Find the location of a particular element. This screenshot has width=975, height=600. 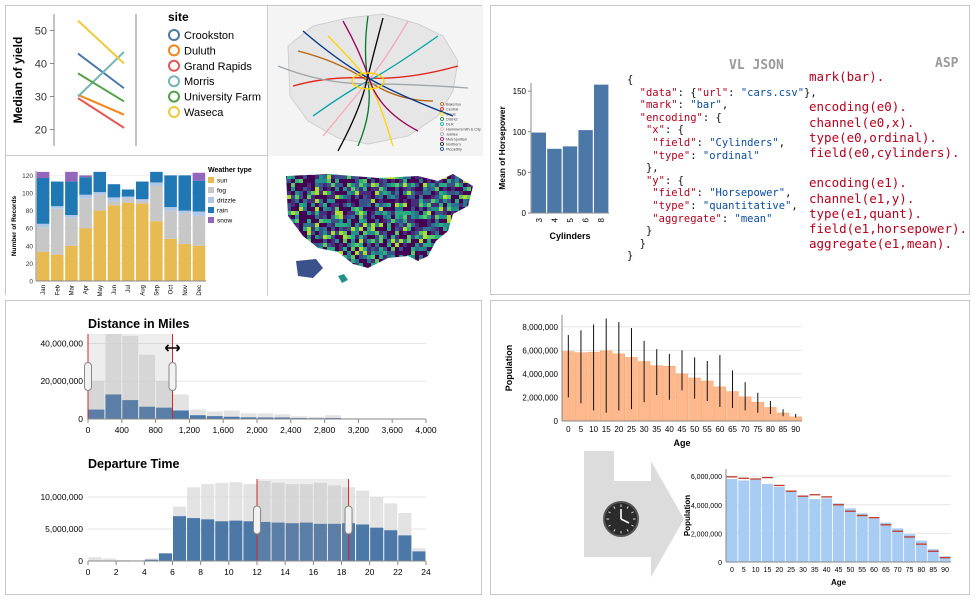

population-x-tick-label: 45 is located at coordinates (682, 429).